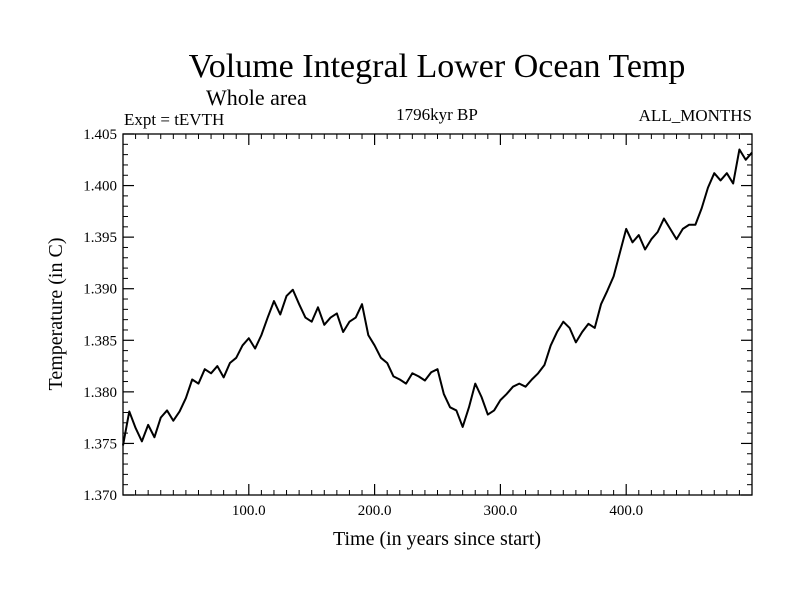 The width and height of the screenshot is (800, 600). Describe the element at coordinates (100, 238) in the screenshot. I see `y-tick-label: 1.395` at that location.